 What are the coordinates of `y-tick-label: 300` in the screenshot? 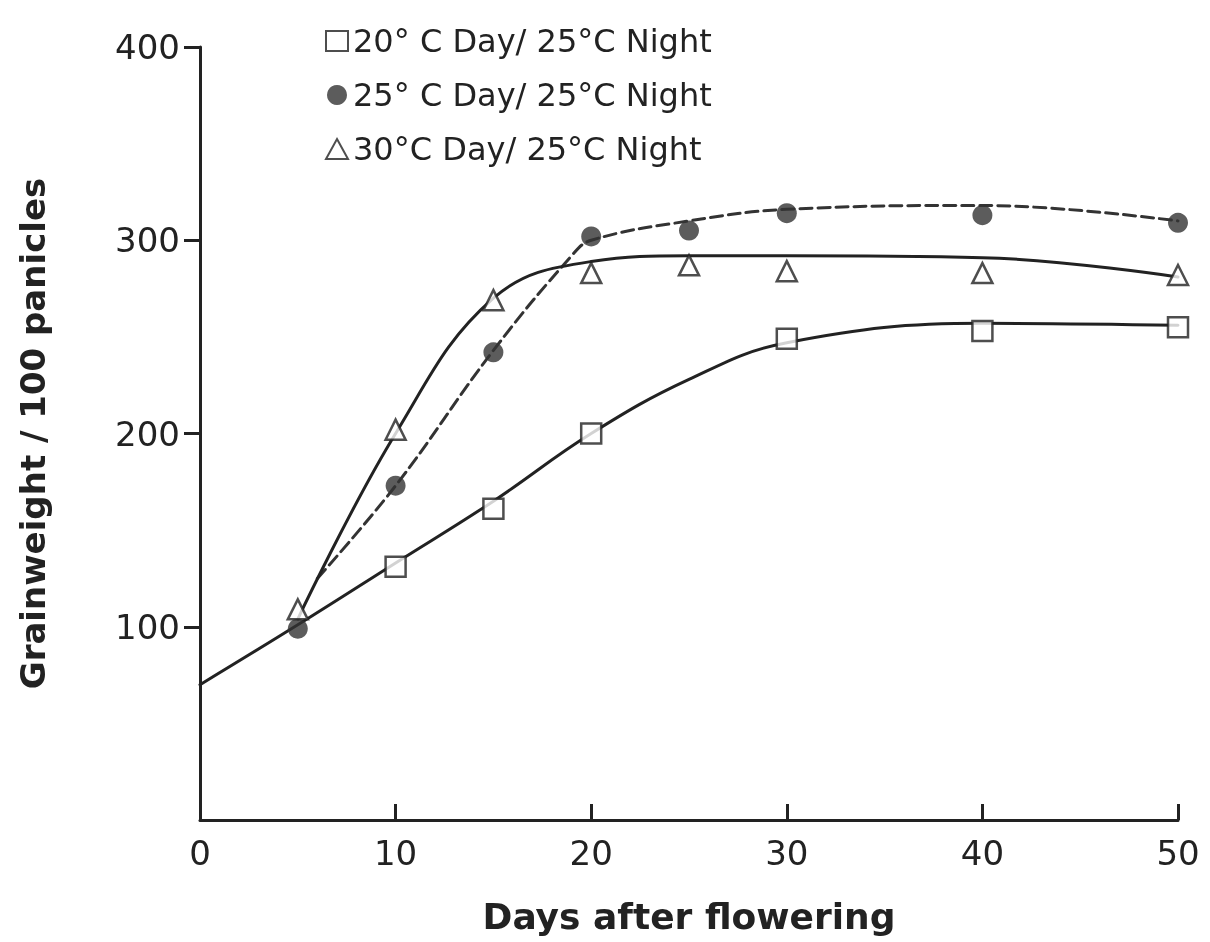 It's located at (147, 240).